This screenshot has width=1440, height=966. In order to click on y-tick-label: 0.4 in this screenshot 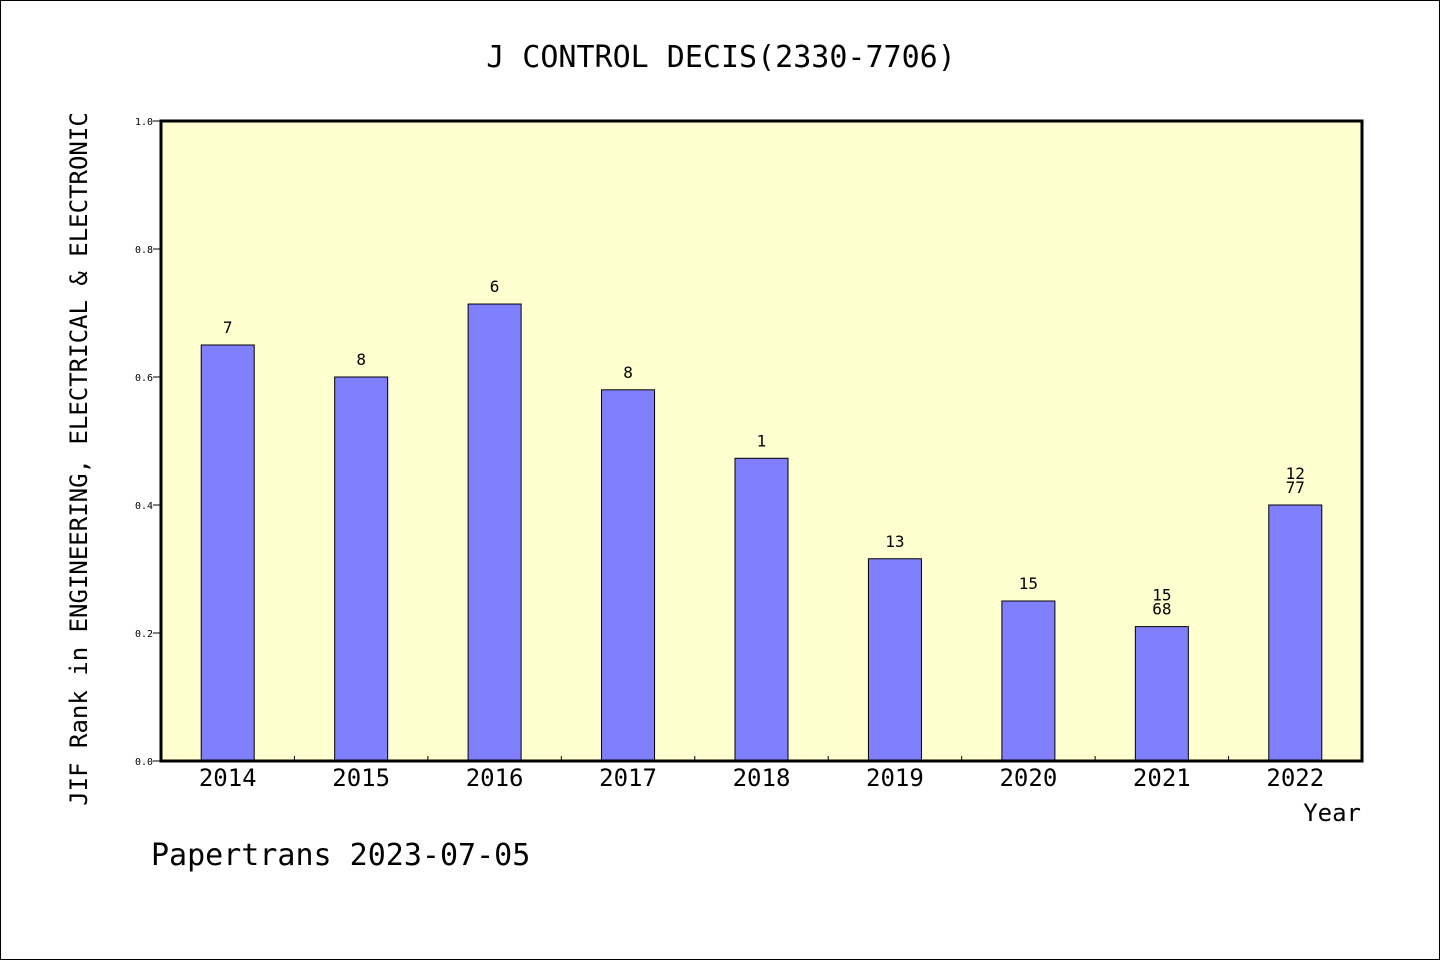, I will do `click(144, 506)`.